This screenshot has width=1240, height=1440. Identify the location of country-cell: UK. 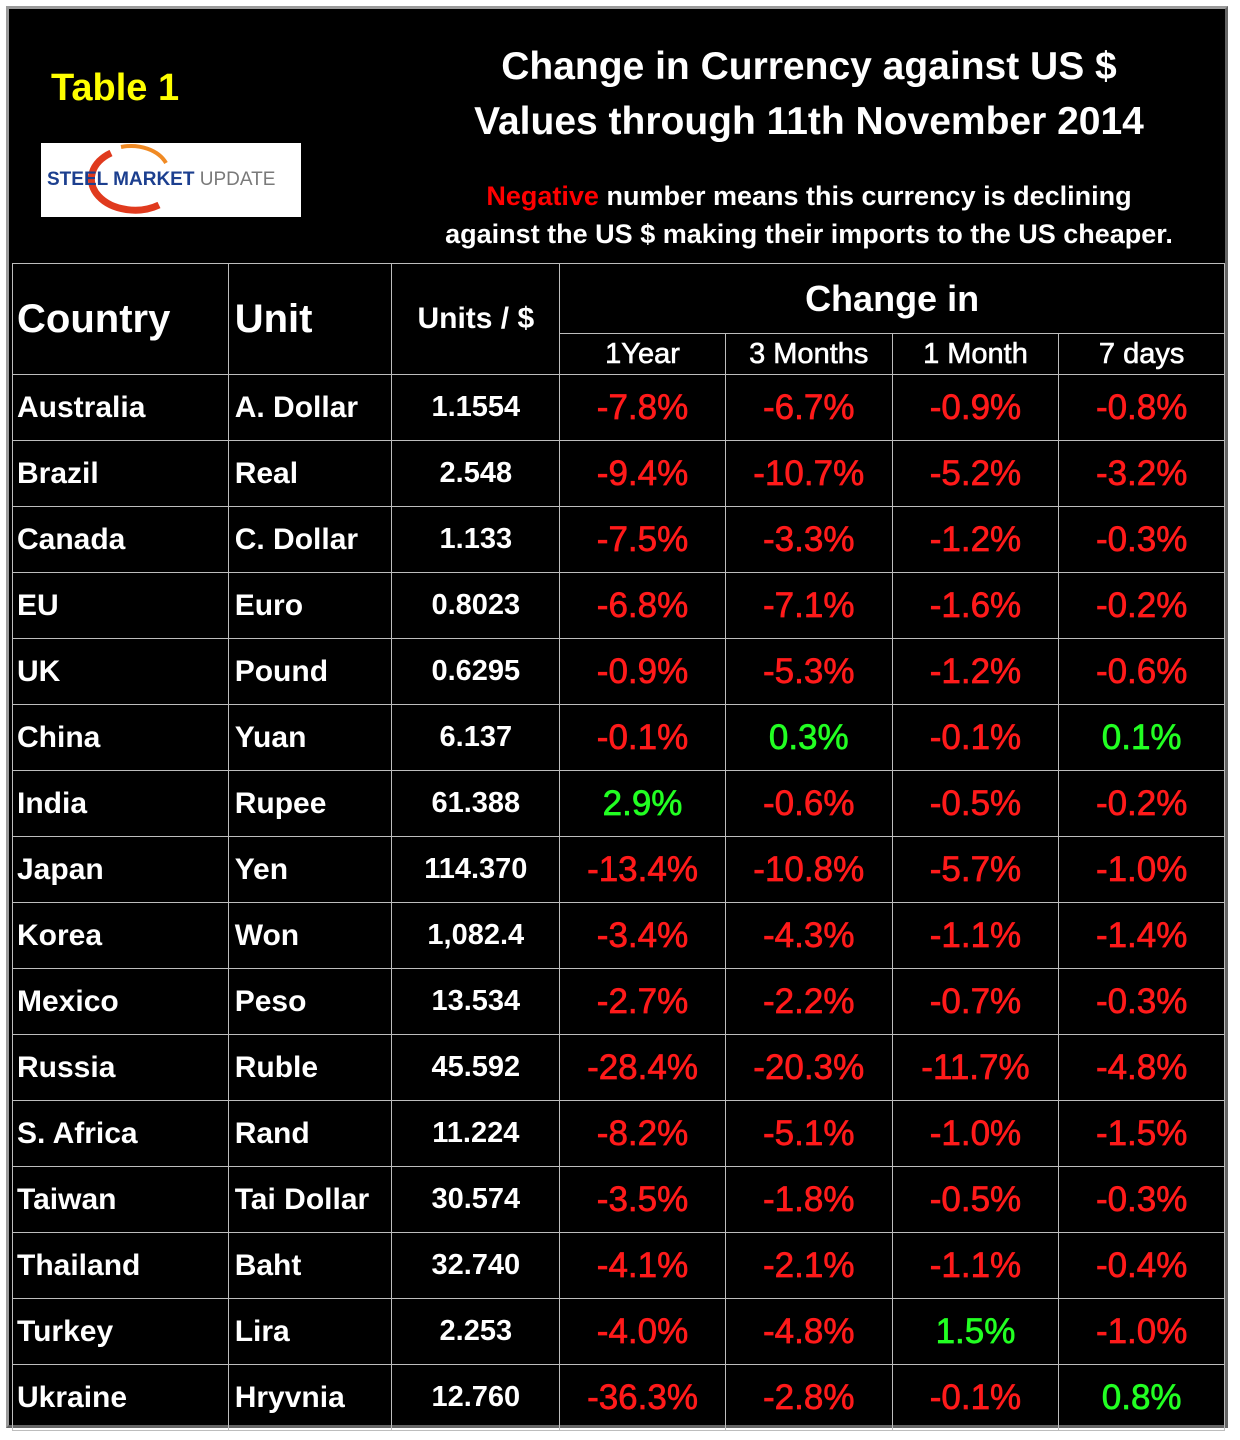
(120, 671).